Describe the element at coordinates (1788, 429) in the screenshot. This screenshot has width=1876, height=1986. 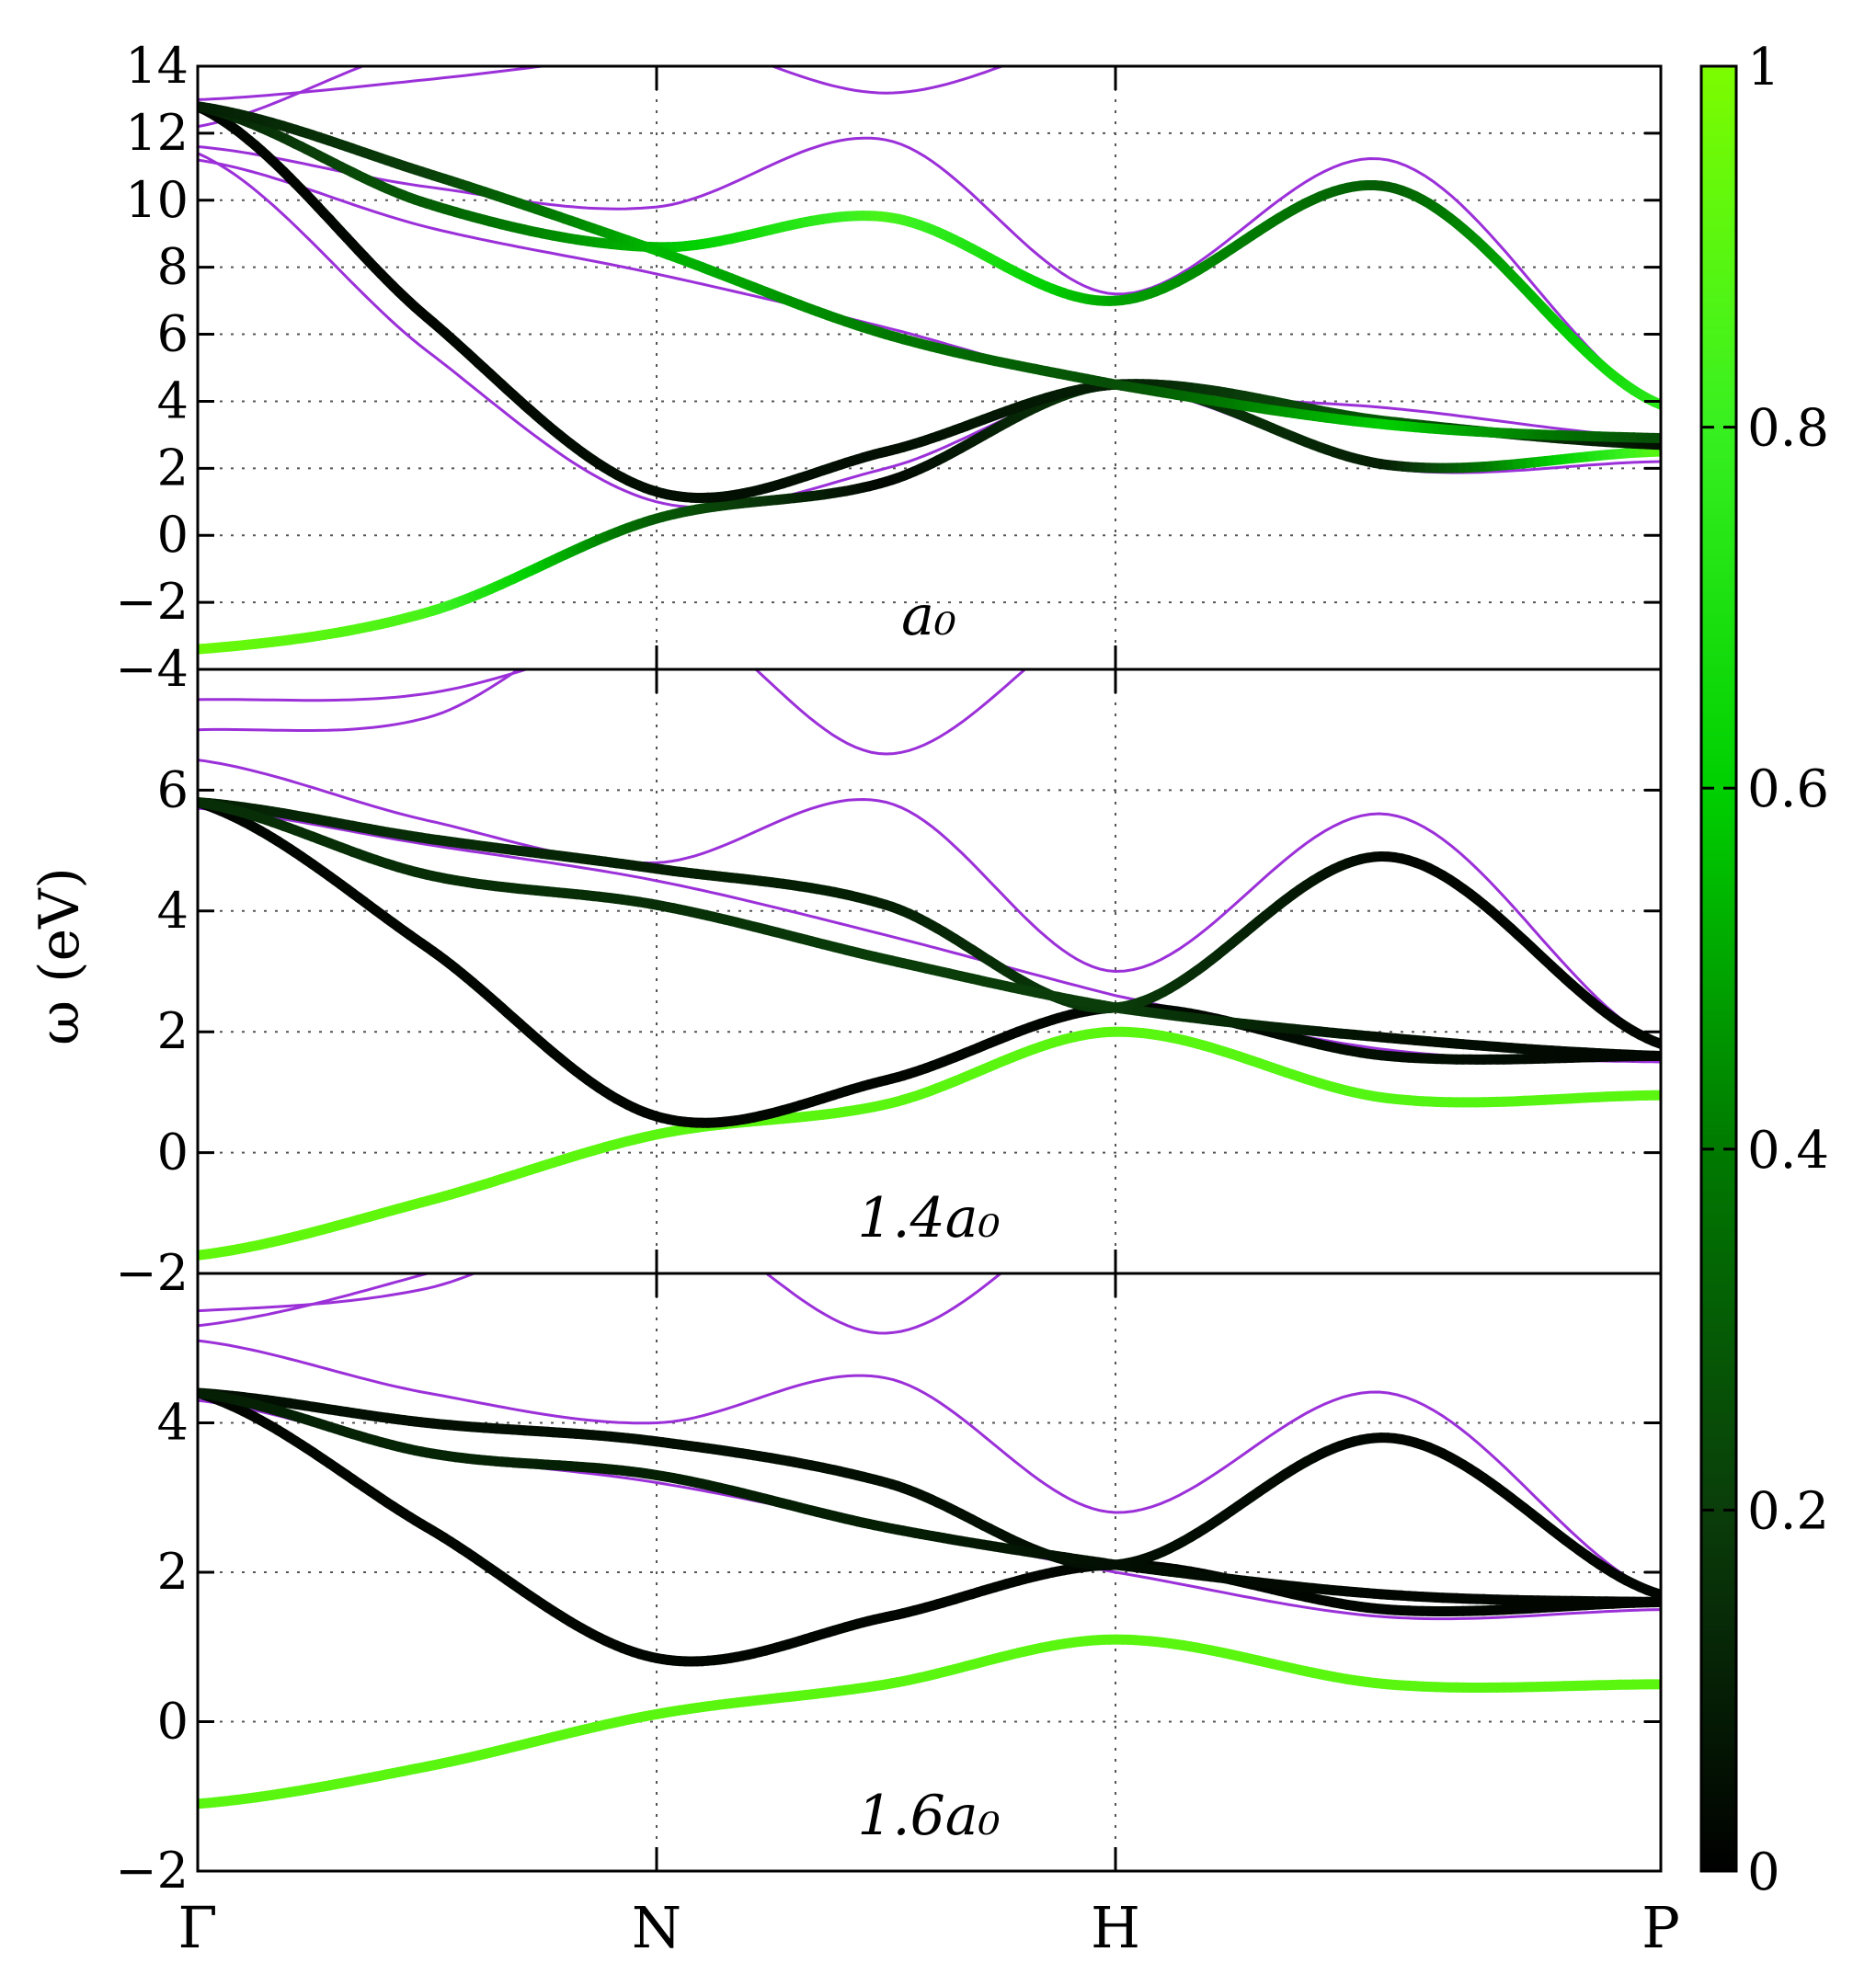
I see `colorbar-tick-label: 0.8` at that location.